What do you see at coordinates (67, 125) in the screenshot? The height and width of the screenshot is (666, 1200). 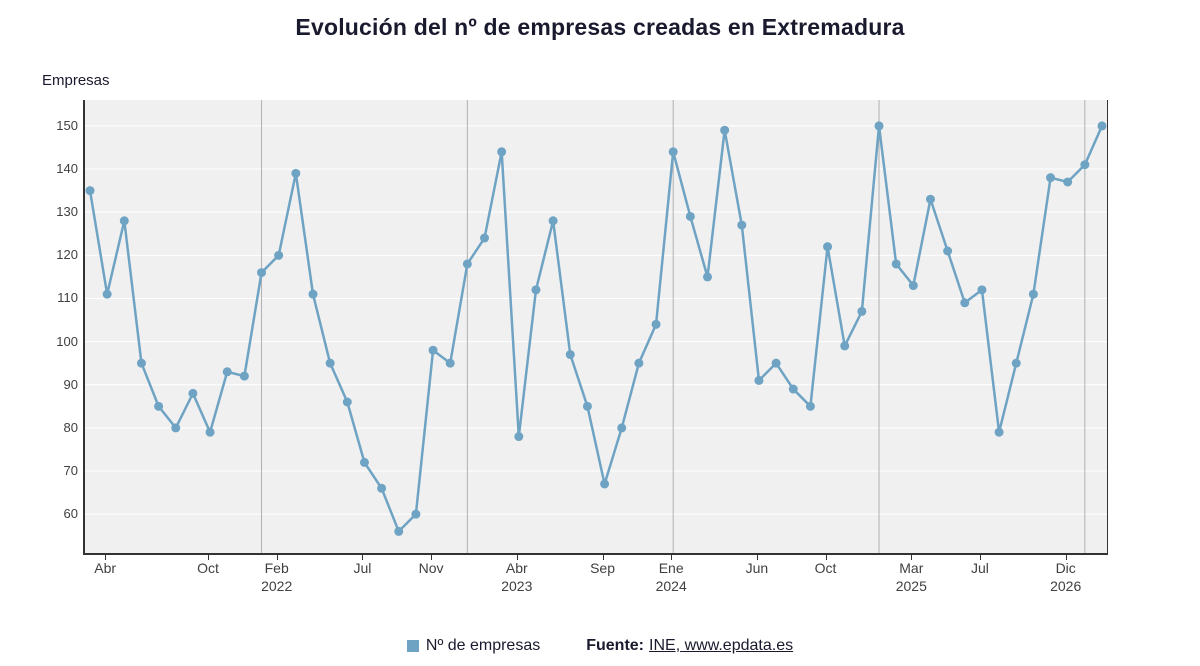 I see `y-axis-tick-label: 150` at bounding box center [67, 125].